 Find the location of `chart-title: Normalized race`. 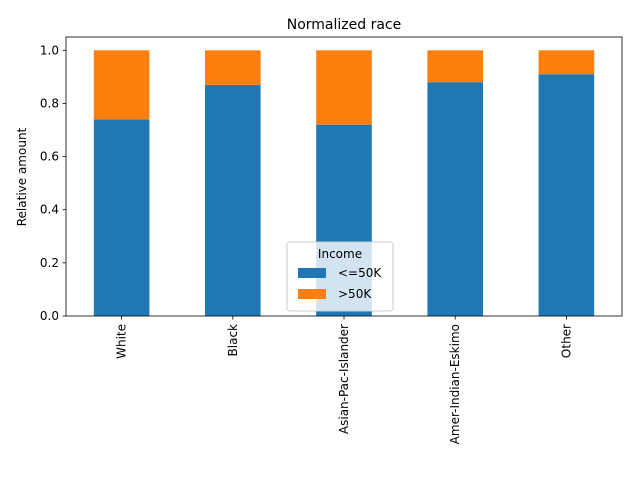

chart-title: Normalized race is located at coordinates (344, 25).